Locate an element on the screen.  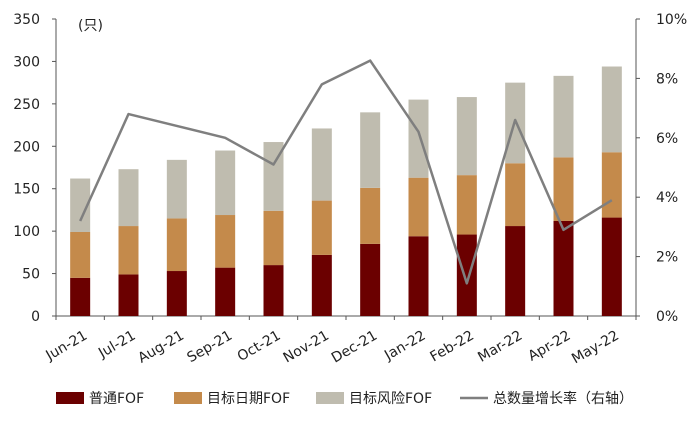
legend-label-1: 普通FOF is located at coordinates (116, 399).